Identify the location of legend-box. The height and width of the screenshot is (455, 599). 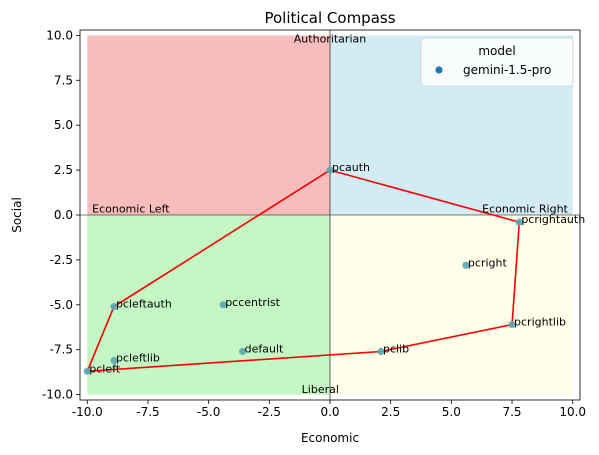
(497, 62).